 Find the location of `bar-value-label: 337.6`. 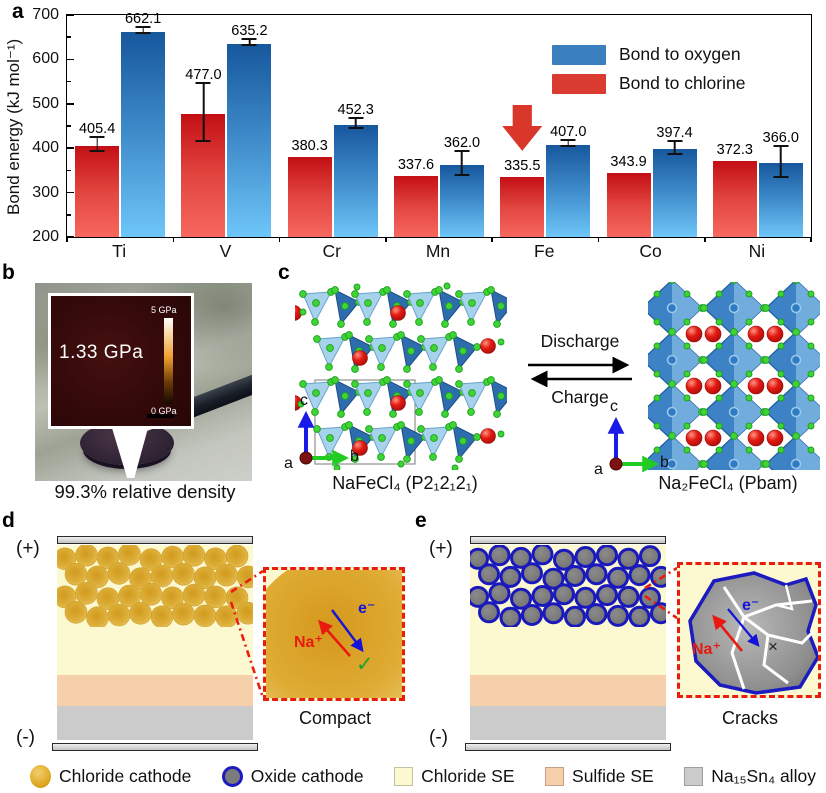

bar-value-label: 337.6 is located at coordinates (416, 164).